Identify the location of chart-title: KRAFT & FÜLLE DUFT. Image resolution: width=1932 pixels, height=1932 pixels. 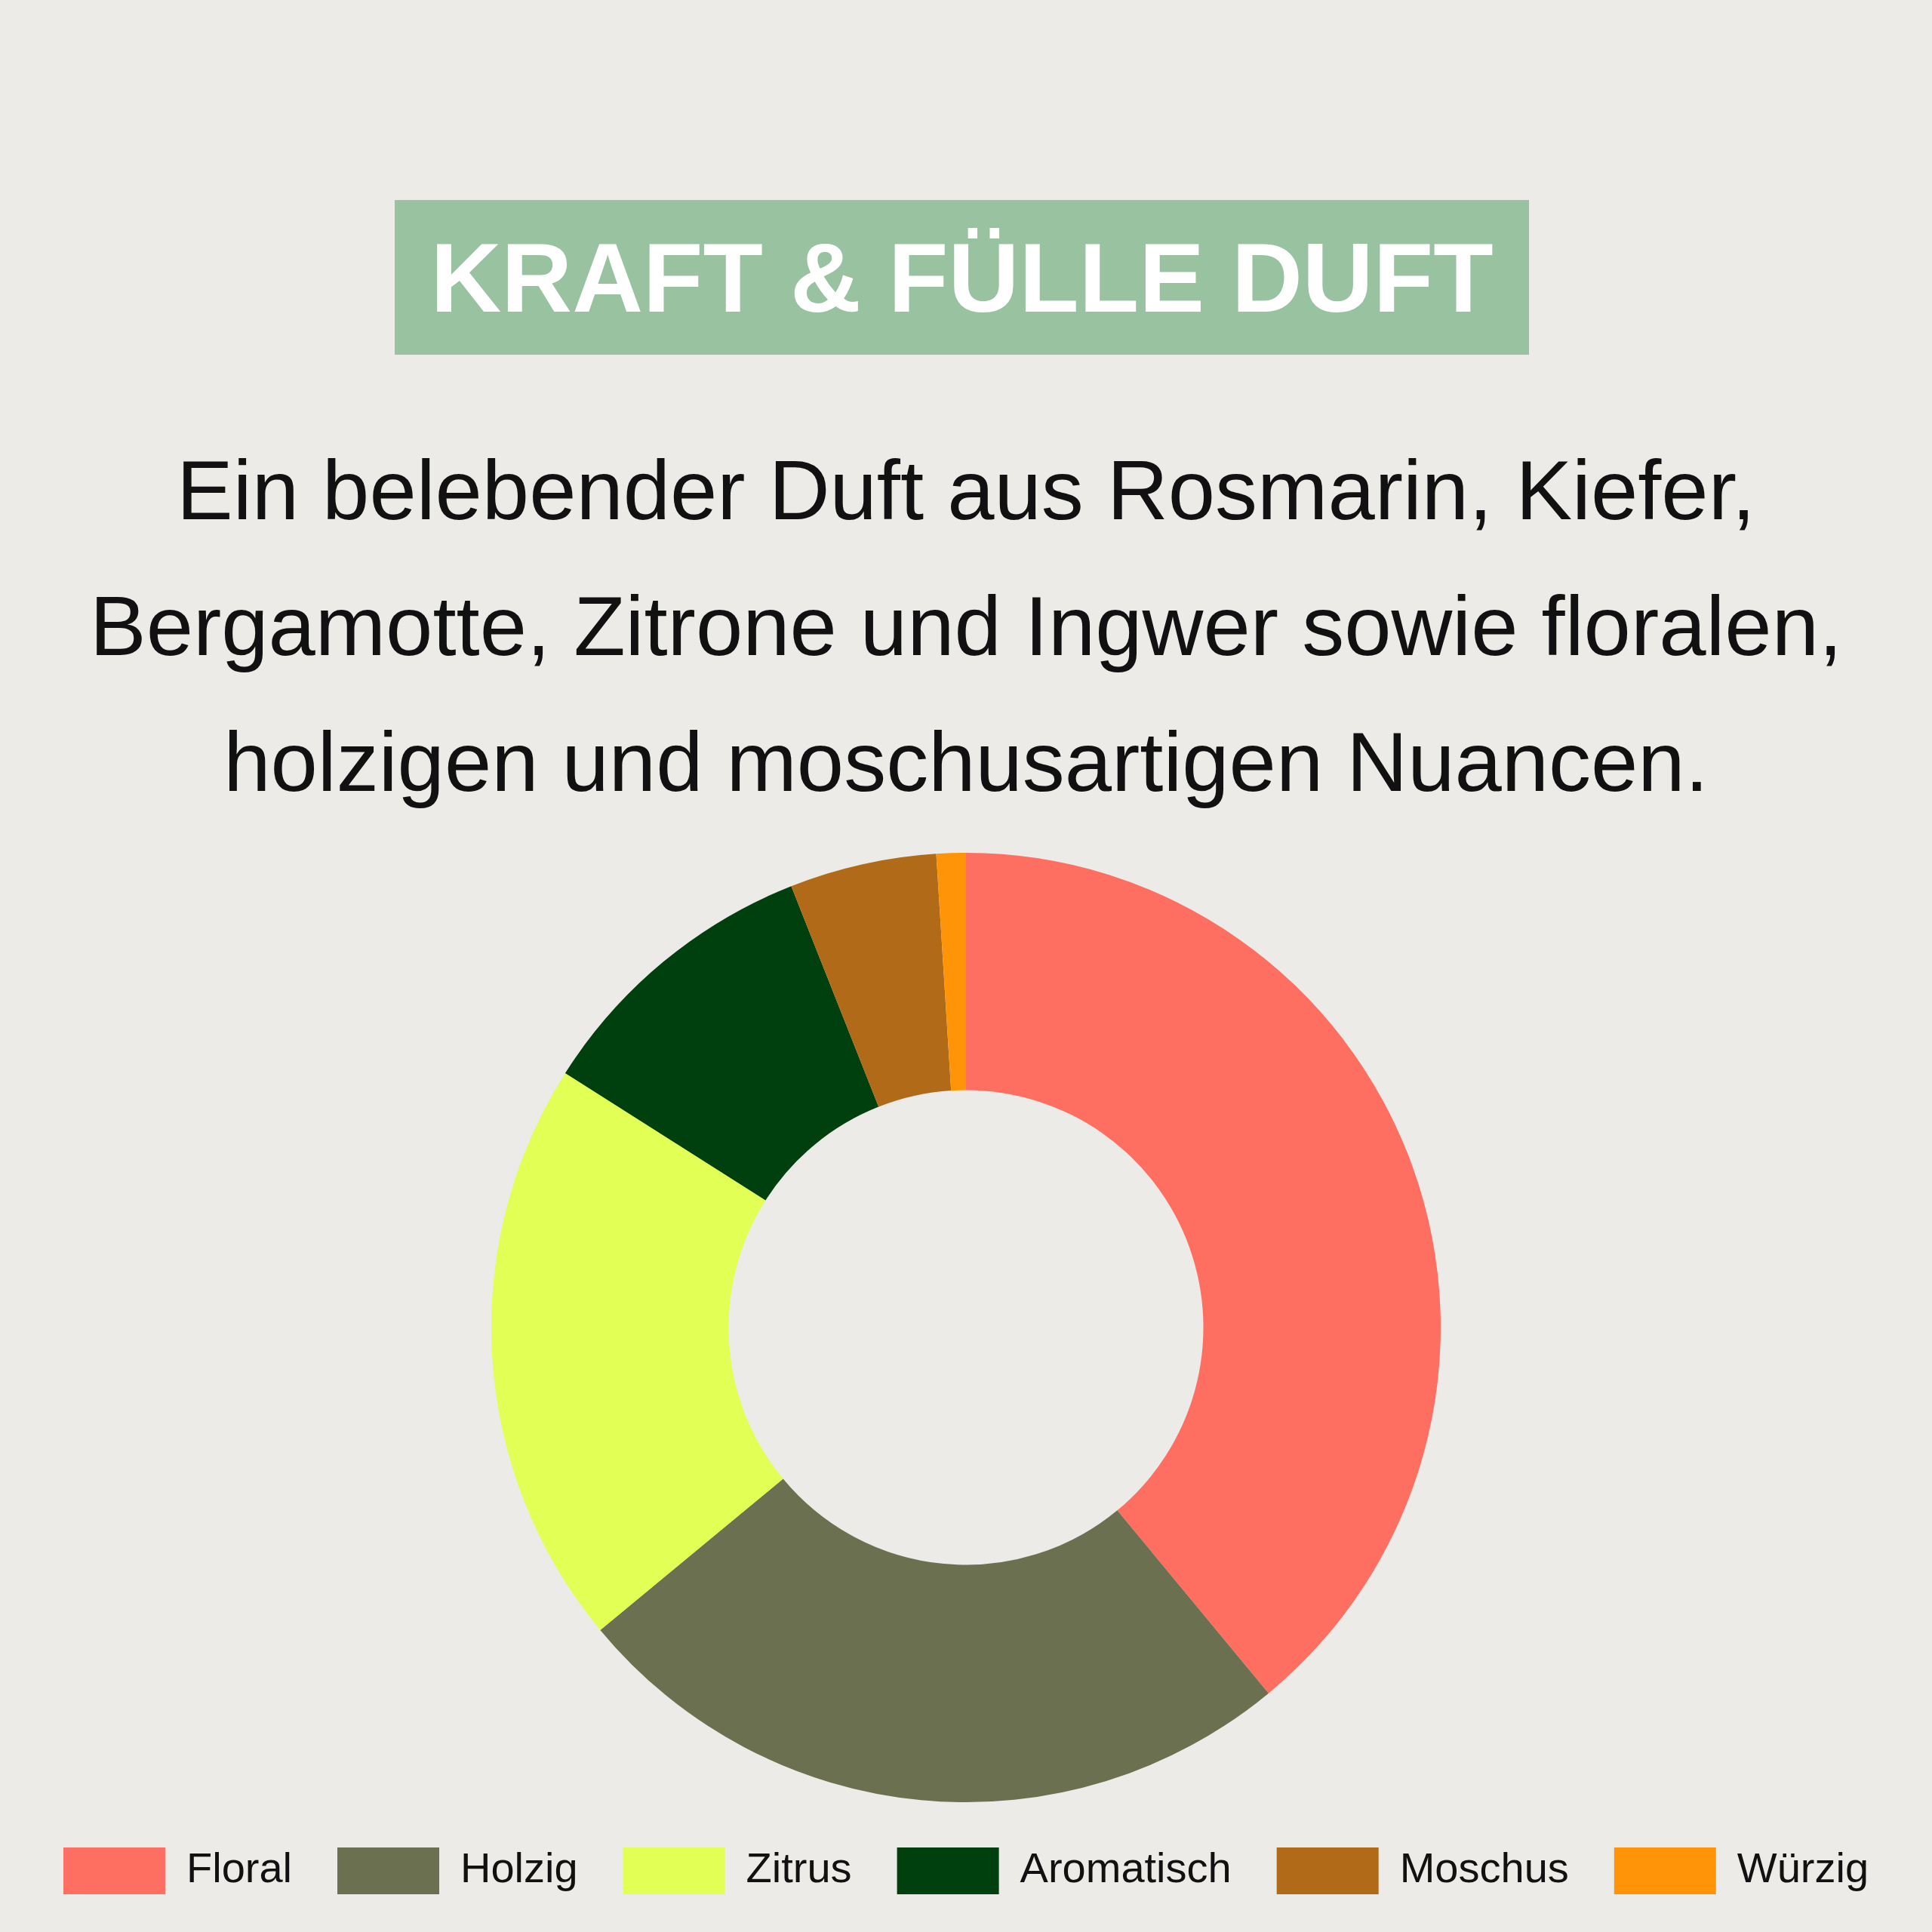
(962, 277).